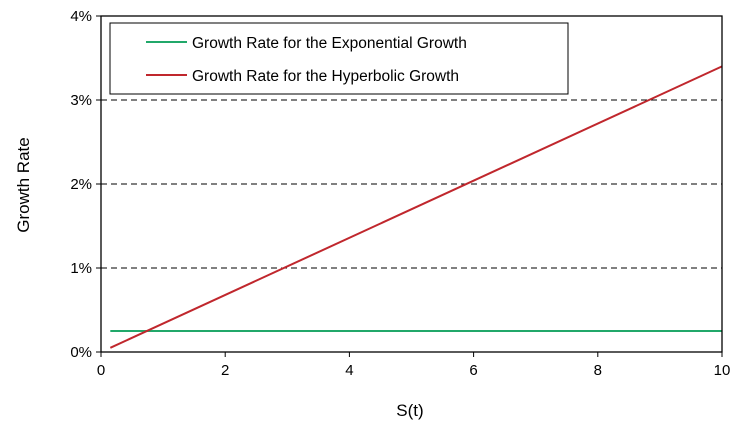 Image resolution: width=734 pixels, height=424 pixels. I want to click on x-tick-label: 8, so click(598, 370).